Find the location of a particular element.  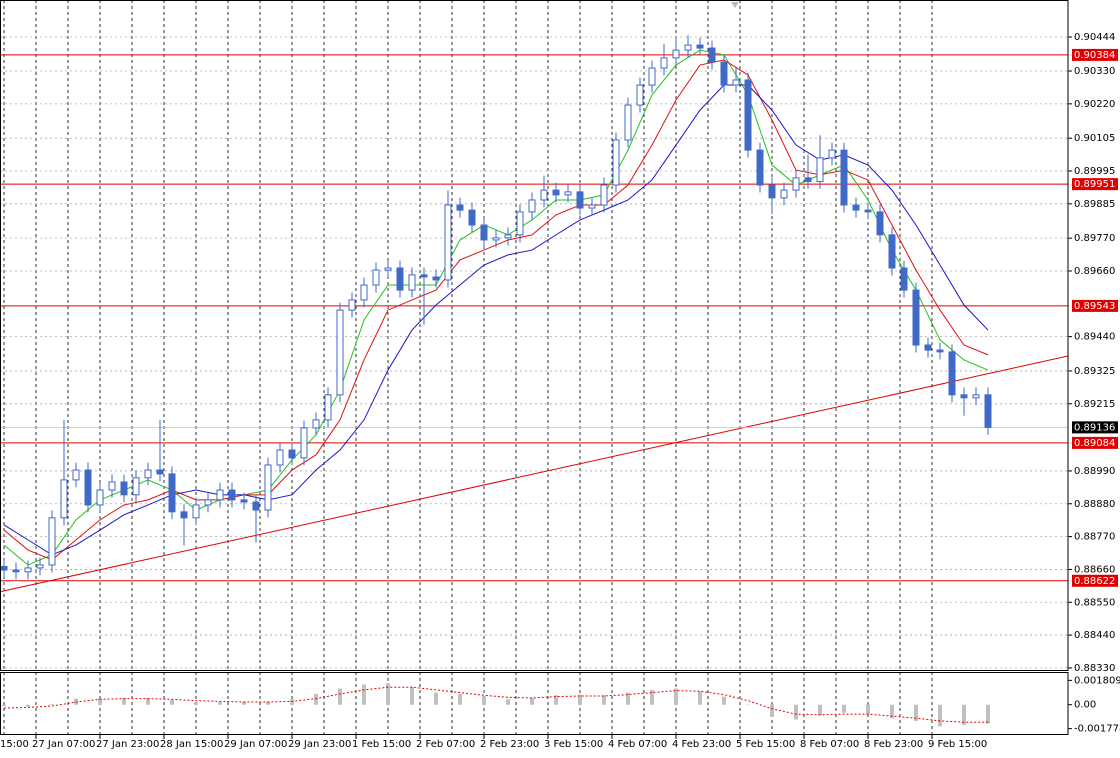

x-tick-label: 4 Feb 07:00 is located at coordinates (637, 744).